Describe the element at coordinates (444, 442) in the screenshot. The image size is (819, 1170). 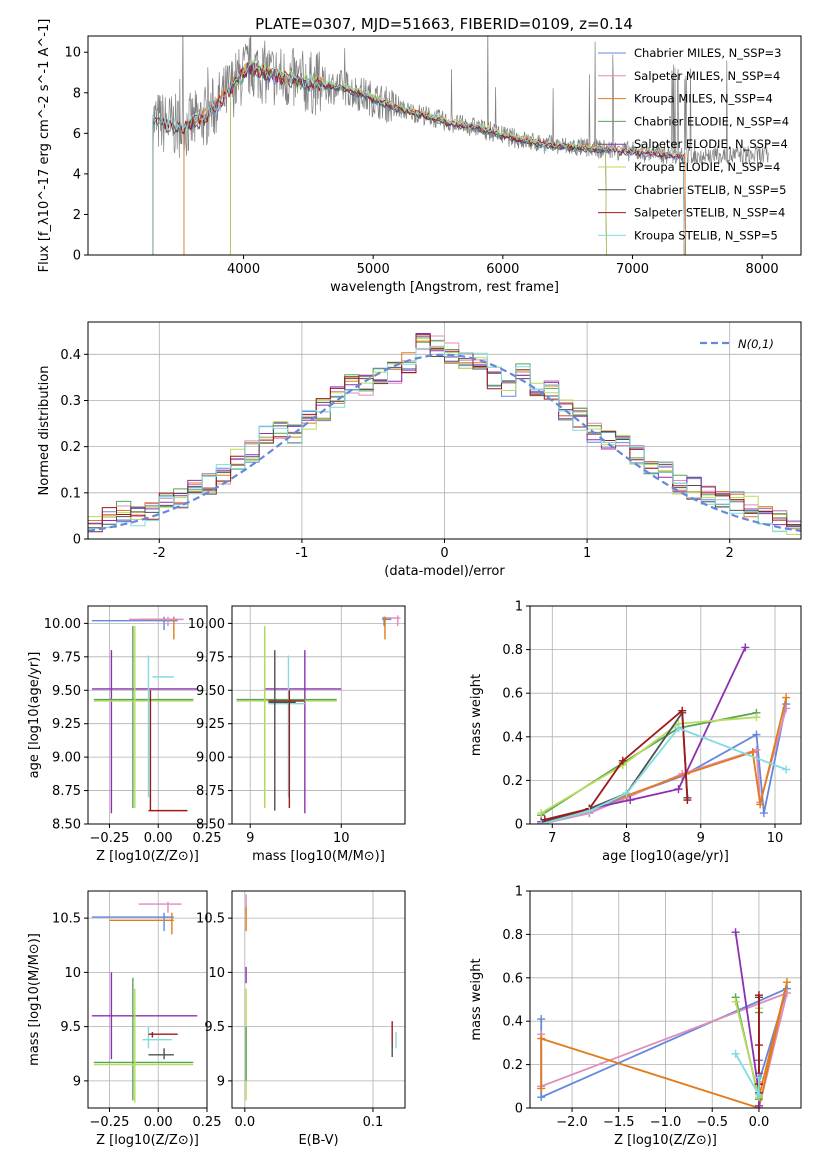
I see `gaussian-reference-line` at that location.